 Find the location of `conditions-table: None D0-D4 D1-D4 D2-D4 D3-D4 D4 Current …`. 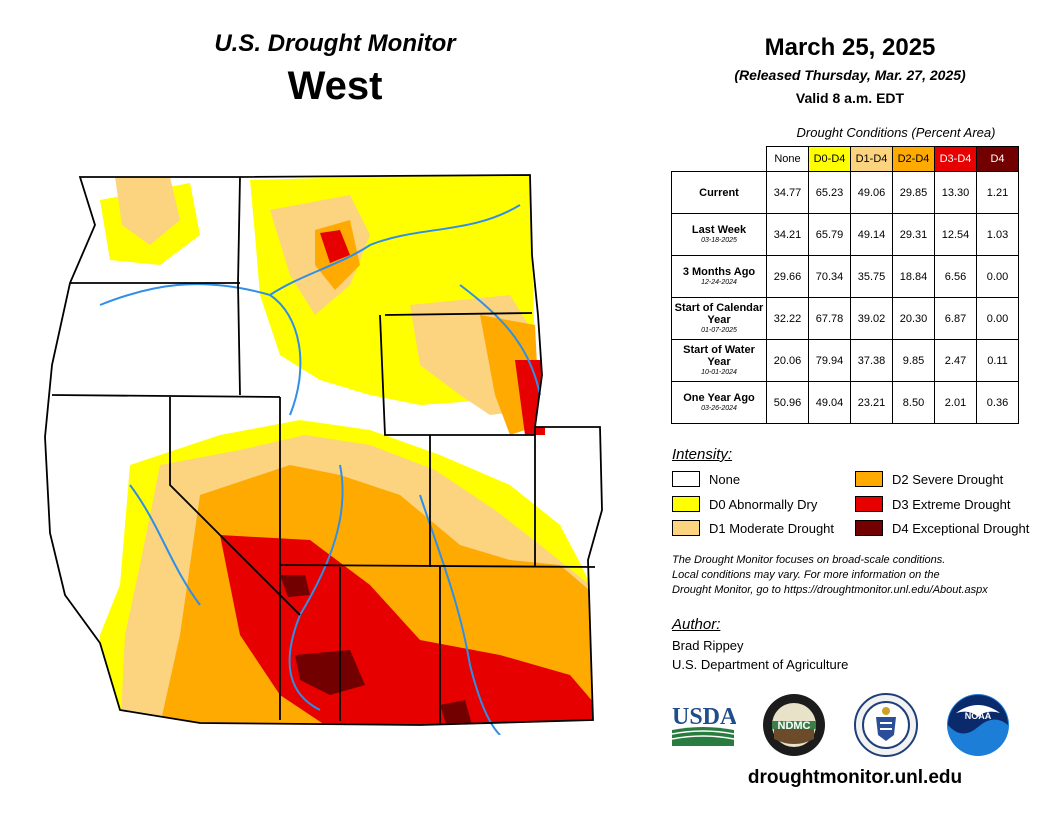

conditions-table: None D0-D4 D1-D4 D2-D4 D3-D4 D4 Current … is located at coordinates (845, 285).